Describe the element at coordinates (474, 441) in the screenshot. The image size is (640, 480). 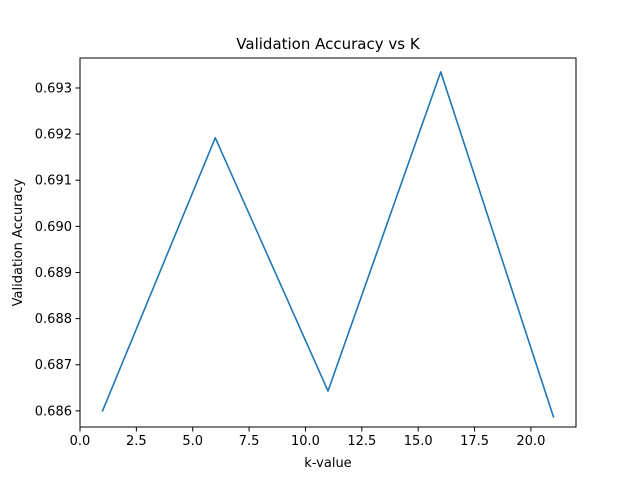
I see `x-tick-label: 17.5` at that location.